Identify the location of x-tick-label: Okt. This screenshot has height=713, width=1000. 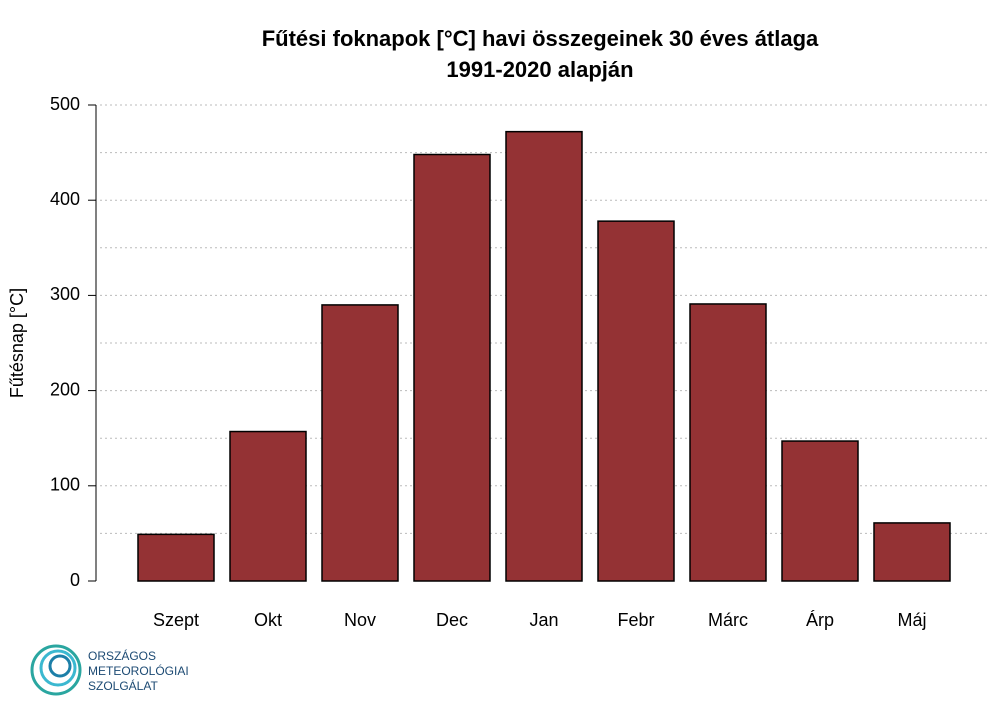
(268, 620).